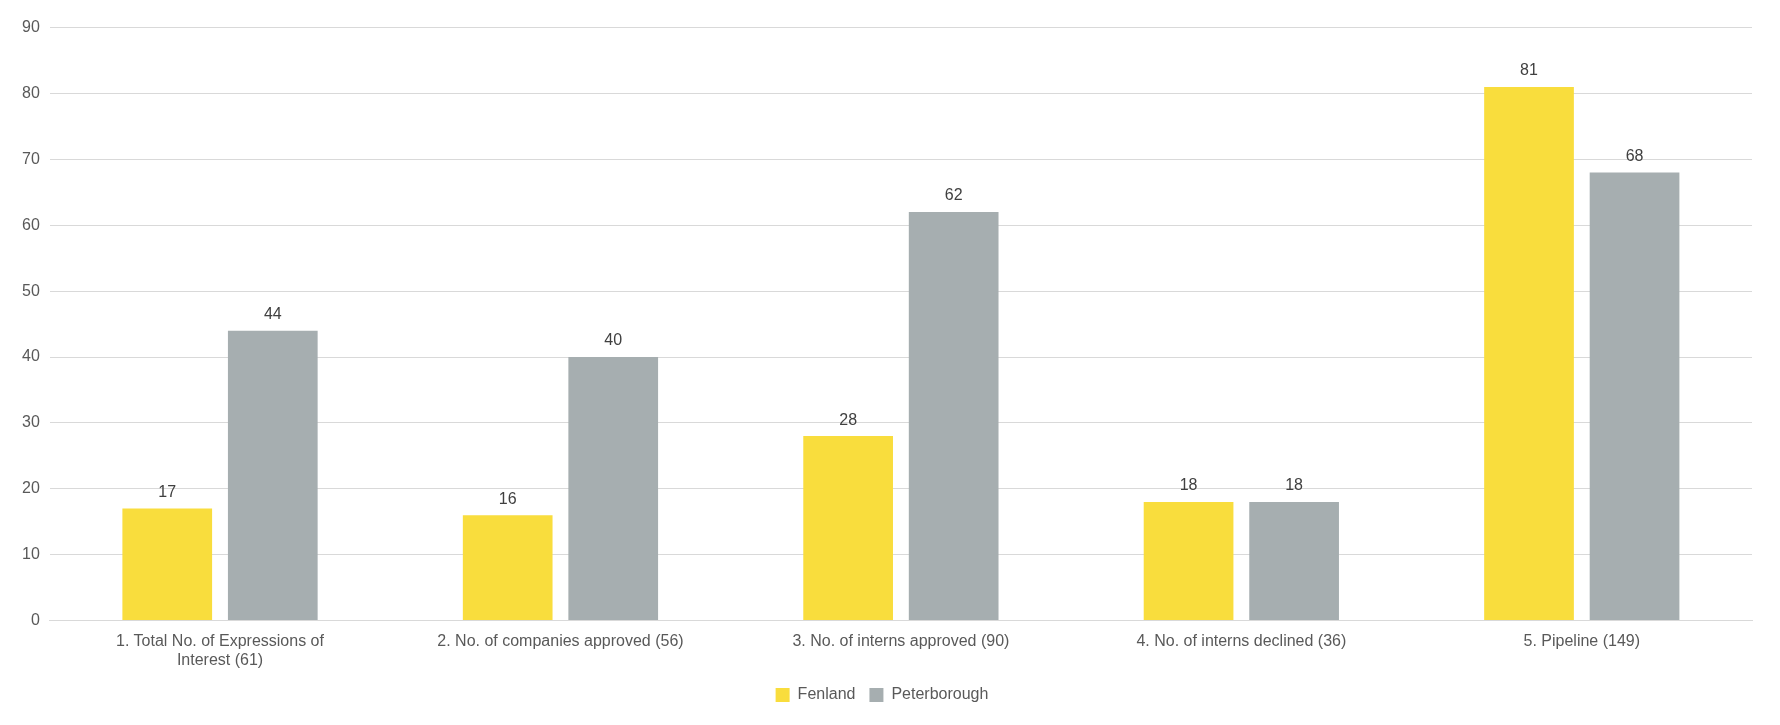 Image resolution: width=1780 pixels, height=725 pixels. What do you see at coordinates (826, 694) in the screenshot?
I see `legend-label: Fenland` at bounding box center [826, 694].